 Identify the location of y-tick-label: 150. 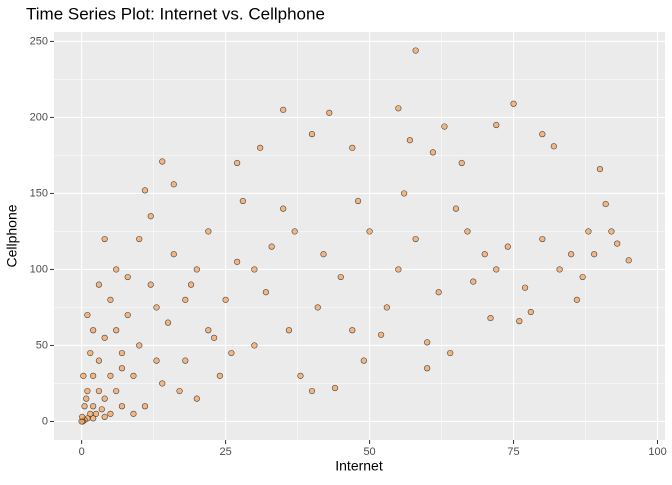
(39, 193).